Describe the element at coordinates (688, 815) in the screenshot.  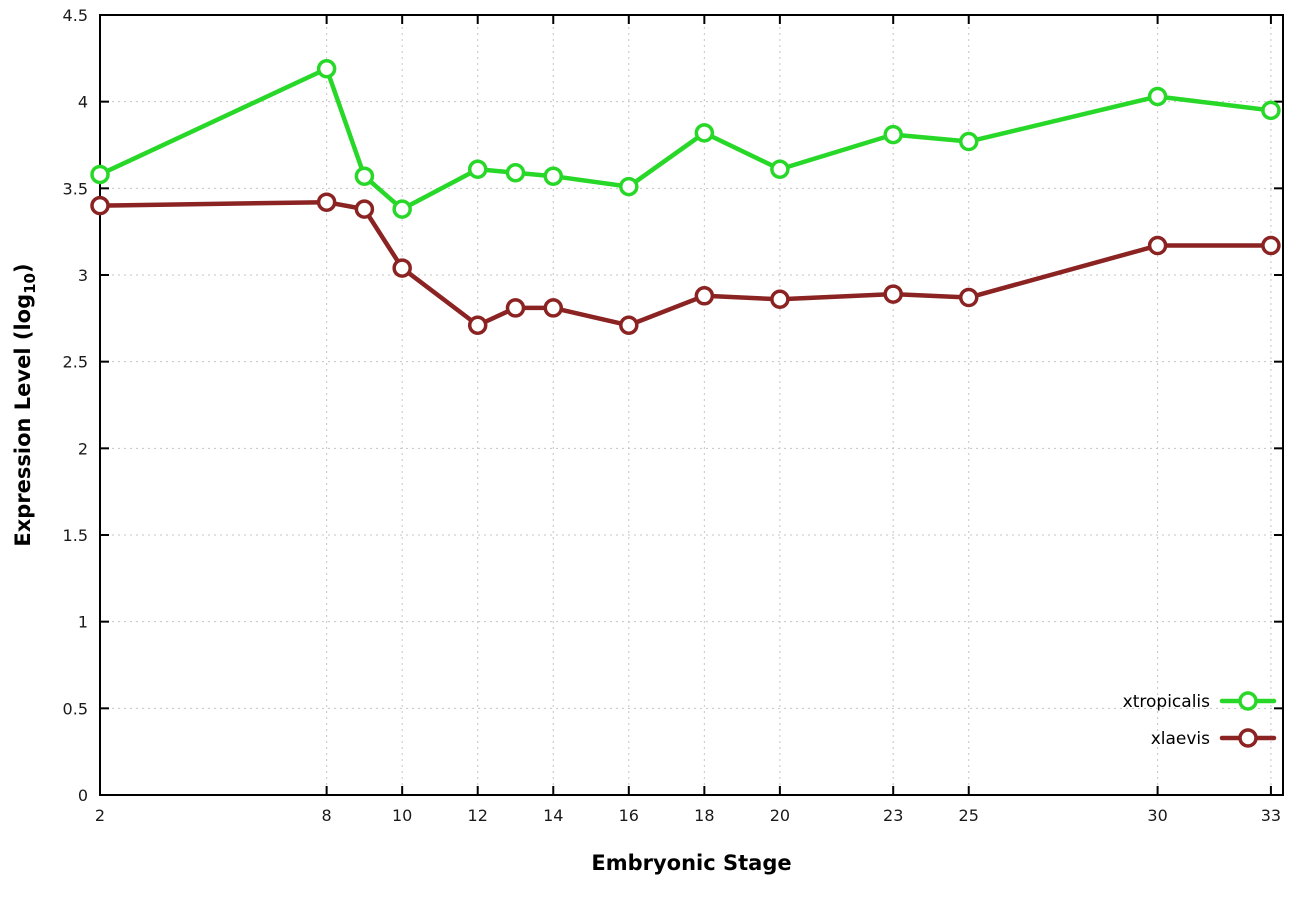
I see `x-tick-labels: 2 8 10 12 14 16 18 20 23 25 30 33` at that location.